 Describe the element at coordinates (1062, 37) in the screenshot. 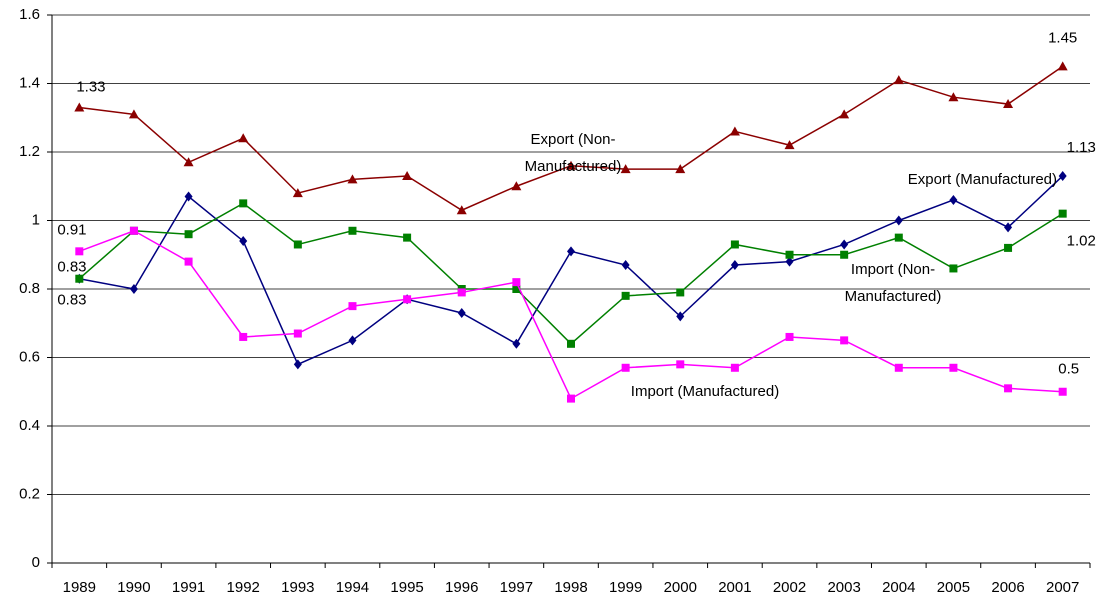

I see `data-label: 1.45` at that location.